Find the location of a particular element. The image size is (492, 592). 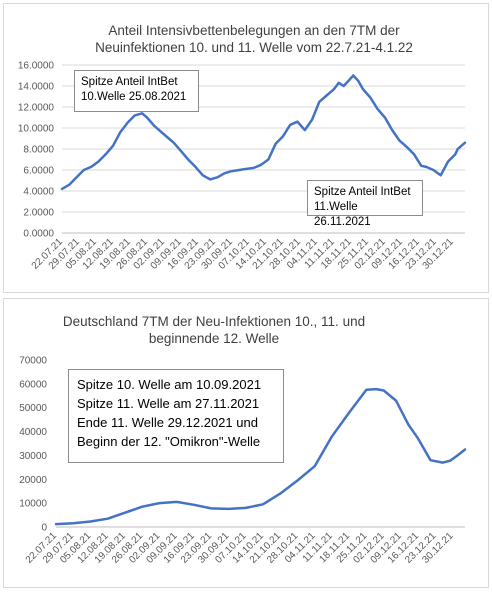

chart1-y-tick-label: 14.0000 is located at coordinates (36, 87).